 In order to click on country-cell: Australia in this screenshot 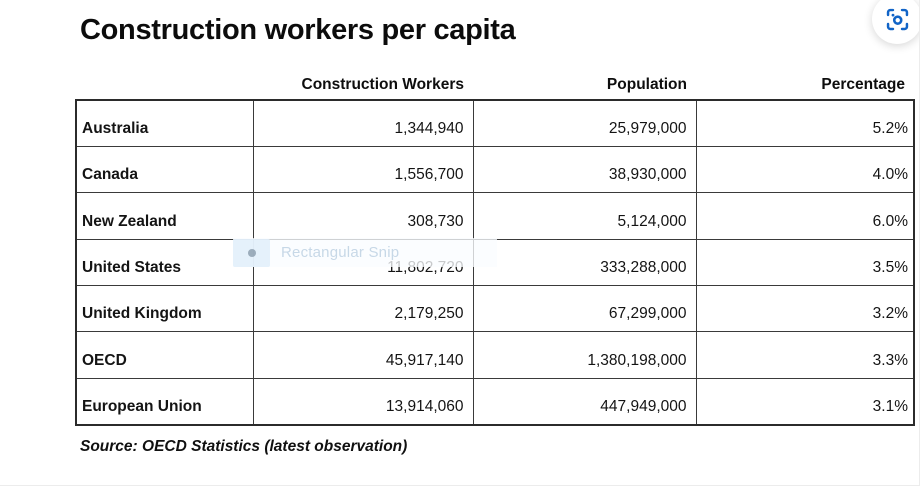, I will do `click(164, 123)`.